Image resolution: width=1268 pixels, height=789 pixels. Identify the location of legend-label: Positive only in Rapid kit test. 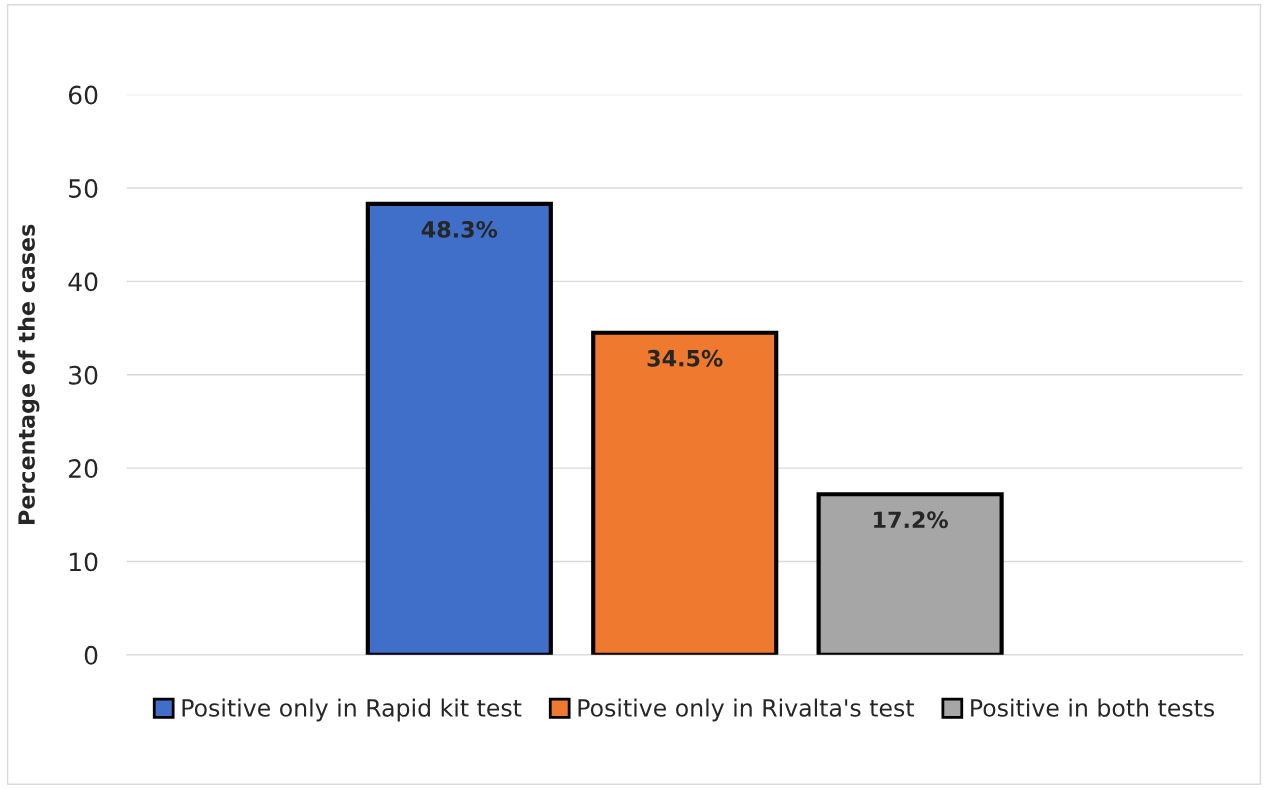
(352, 710).